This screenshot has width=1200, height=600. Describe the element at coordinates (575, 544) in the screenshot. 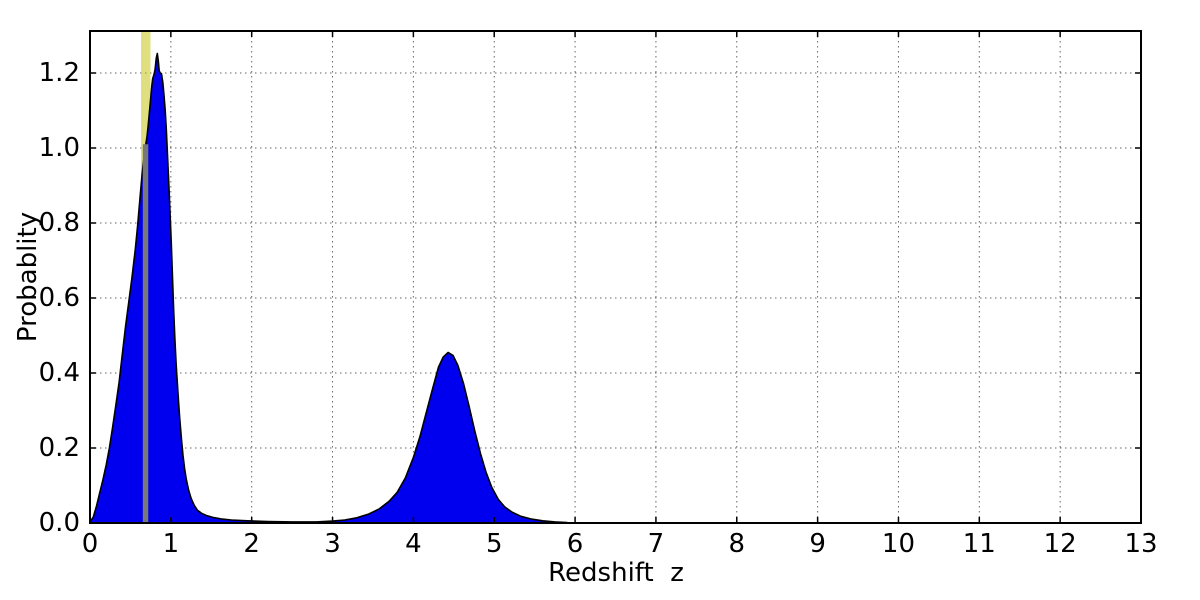

I see `x-tick-label: 6` at that location.